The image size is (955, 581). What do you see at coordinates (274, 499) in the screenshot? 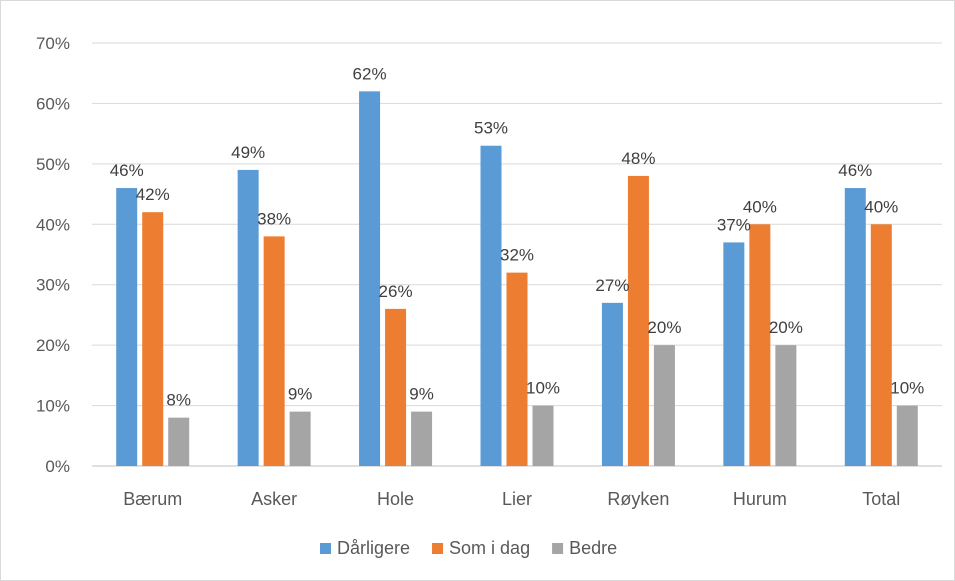
I see `x-tick-label: Asker` at bounding box center [274, 499].